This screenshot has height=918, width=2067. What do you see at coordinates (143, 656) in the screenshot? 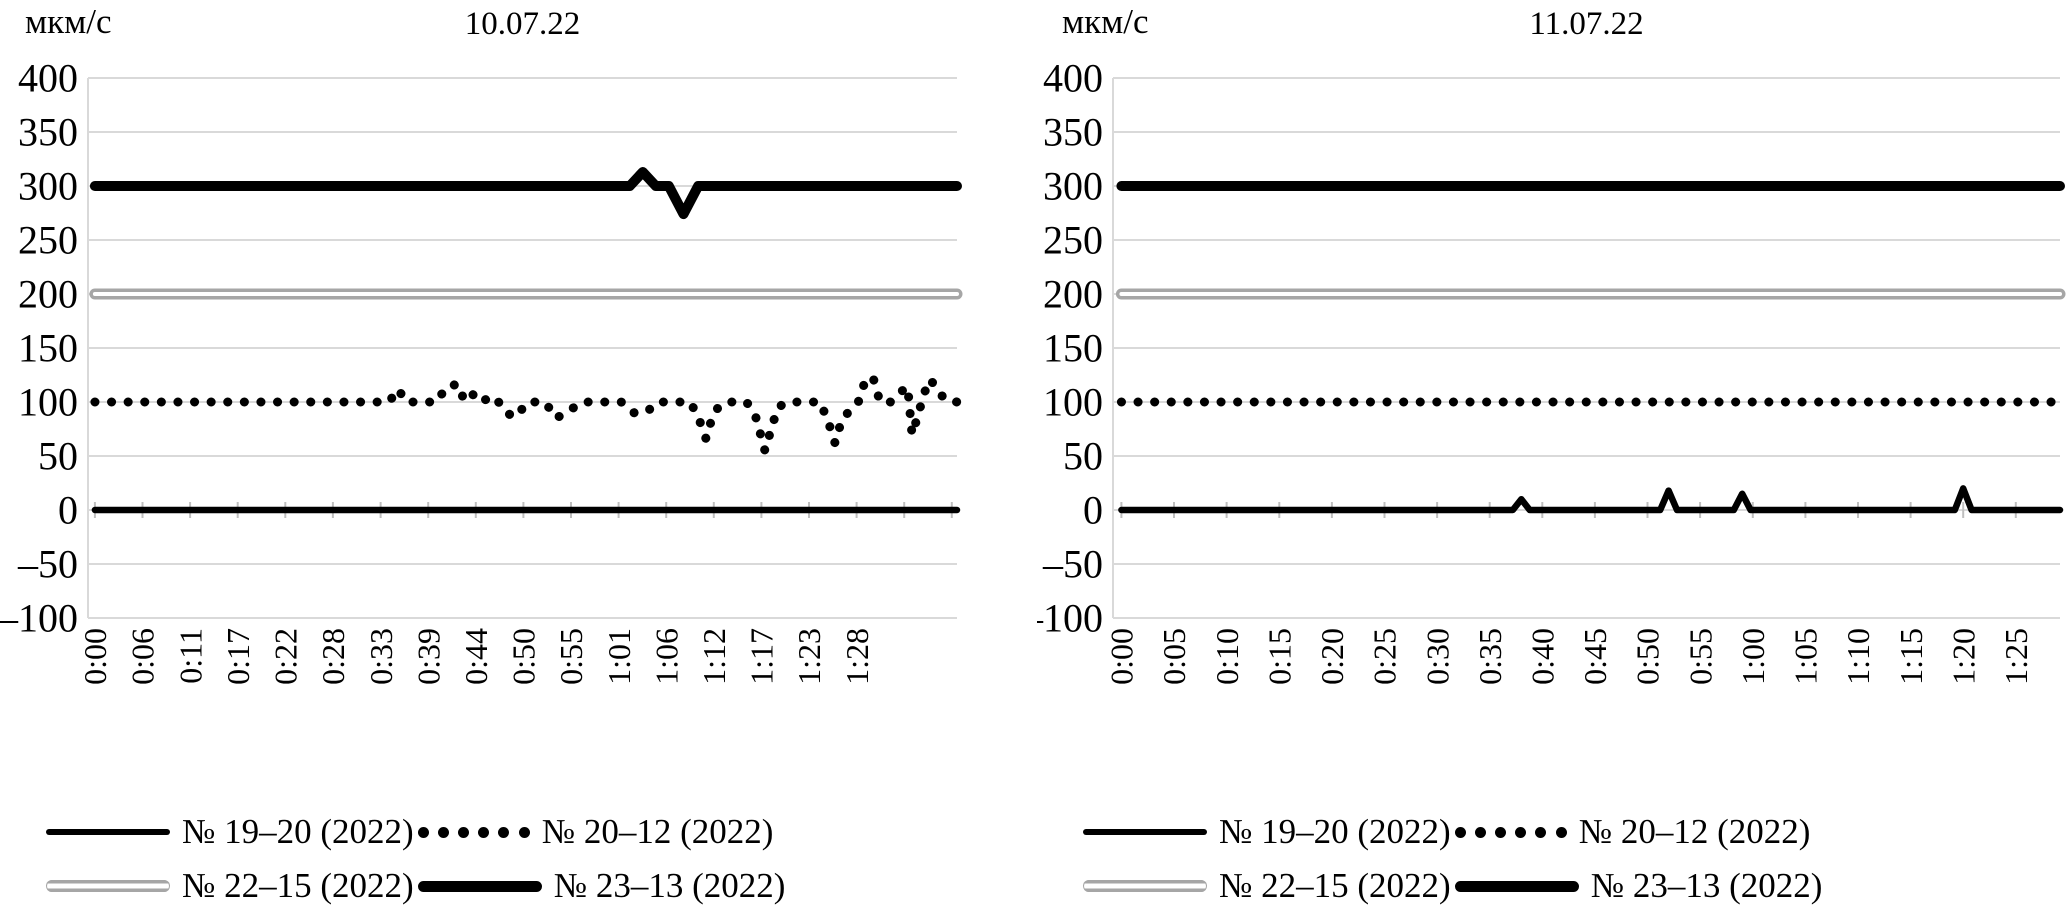
I see `svg-text: 0:06` at bounding box center [143, 656].